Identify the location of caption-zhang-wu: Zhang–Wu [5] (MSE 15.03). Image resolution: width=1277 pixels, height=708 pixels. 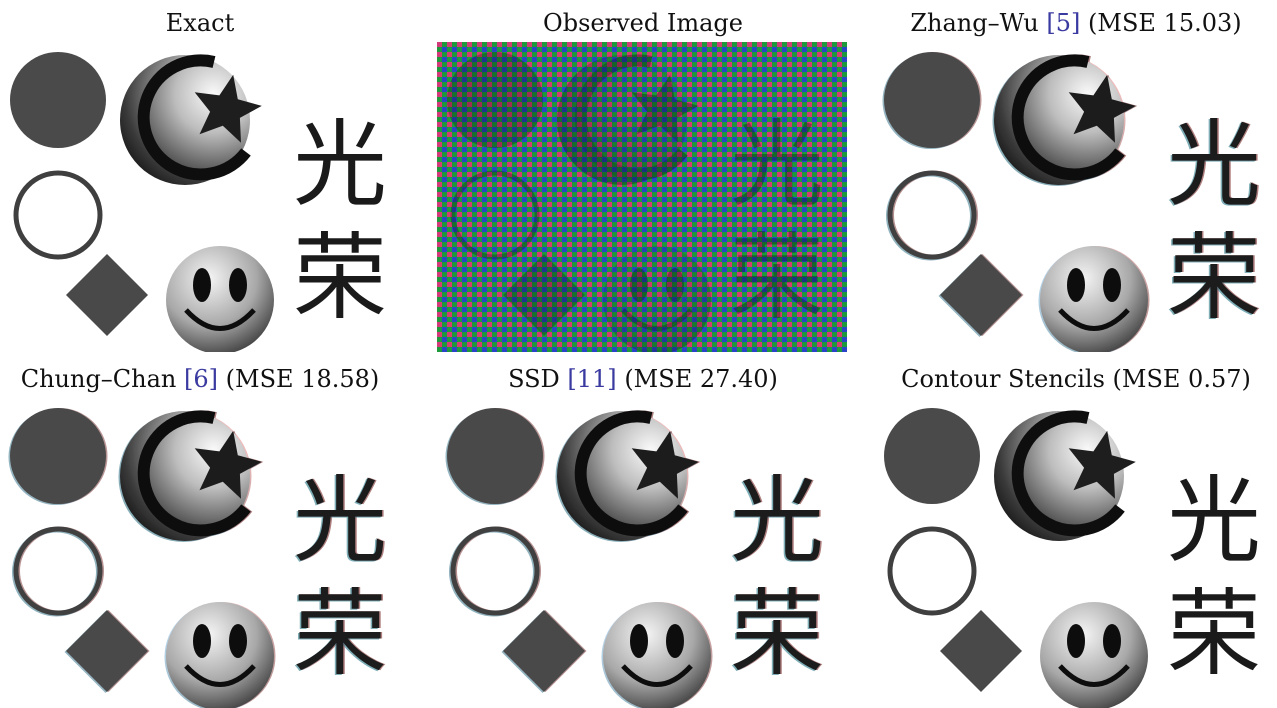
(1076, 23).